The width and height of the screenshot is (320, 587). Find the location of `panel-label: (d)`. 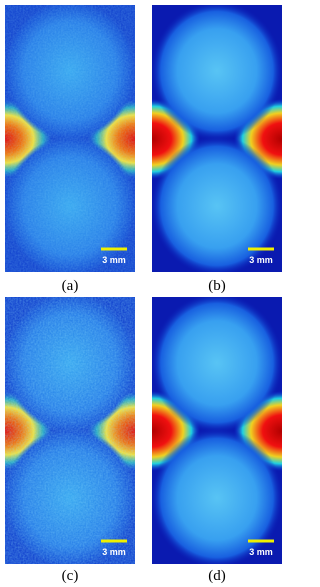

panel-label: (d) is located at coordinates (217, 576).